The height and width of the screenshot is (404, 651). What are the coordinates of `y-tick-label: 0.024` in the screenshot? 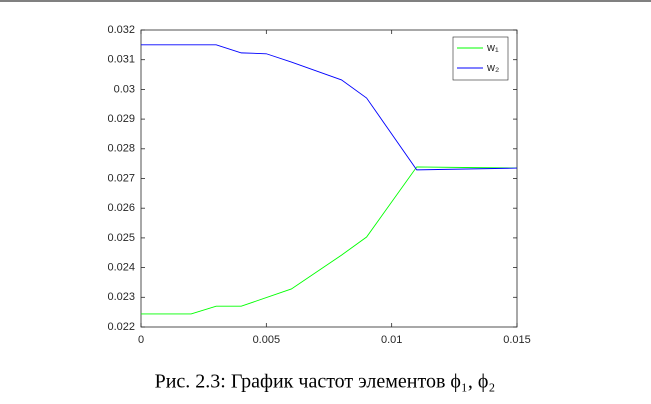 It's located at (121, 268).